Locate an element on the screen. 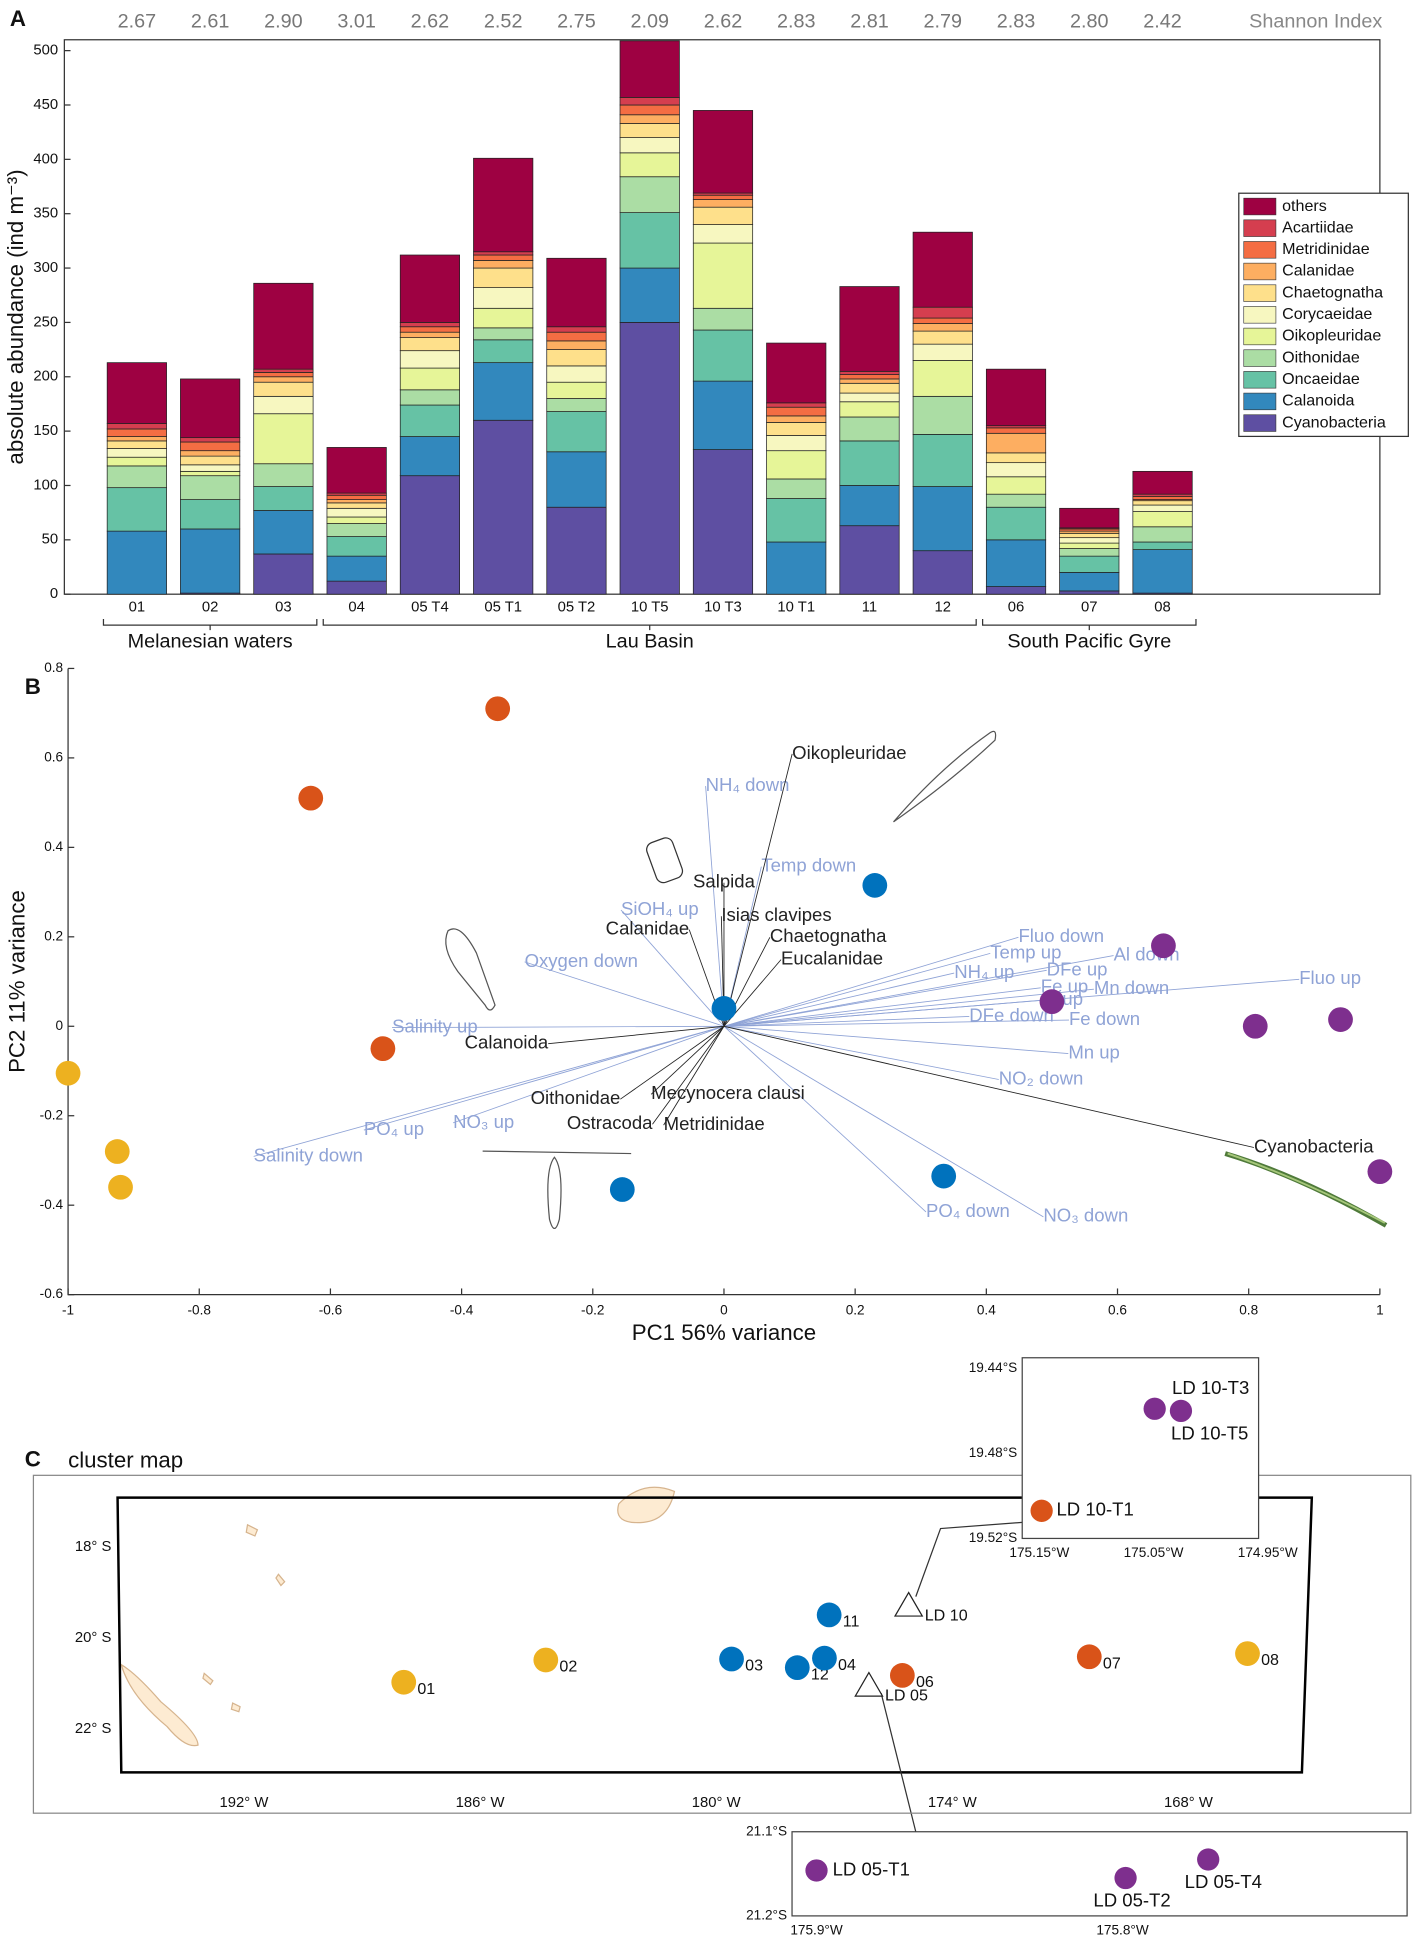  legend-label: Metridinidae is located at coordinates (1326, 249).